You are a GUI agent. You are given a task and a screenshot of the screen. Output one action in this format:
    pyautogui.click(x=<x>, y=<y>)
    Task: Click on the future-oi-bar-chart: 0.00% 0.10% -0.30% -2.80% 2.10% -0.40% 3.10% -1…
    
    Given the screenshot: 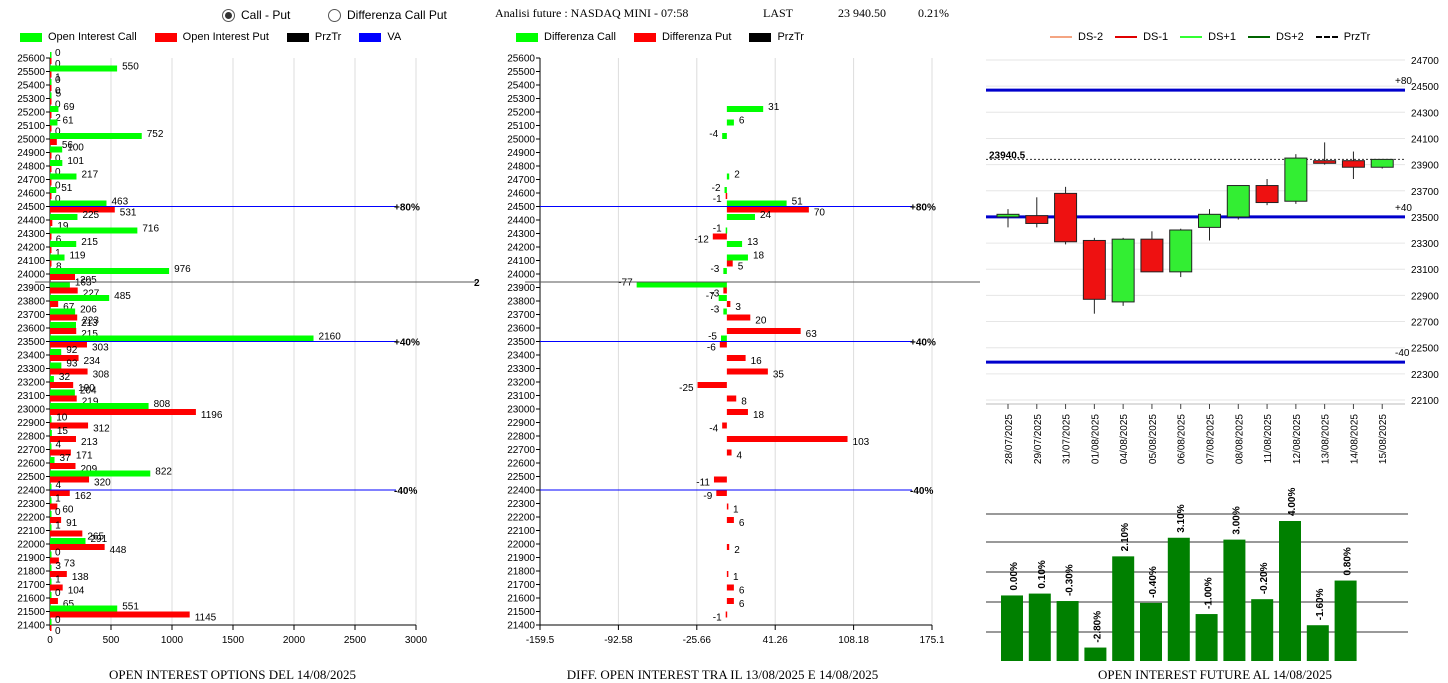 What is the action you would take?
    pyautogui.click(x=1197, y=574)
    